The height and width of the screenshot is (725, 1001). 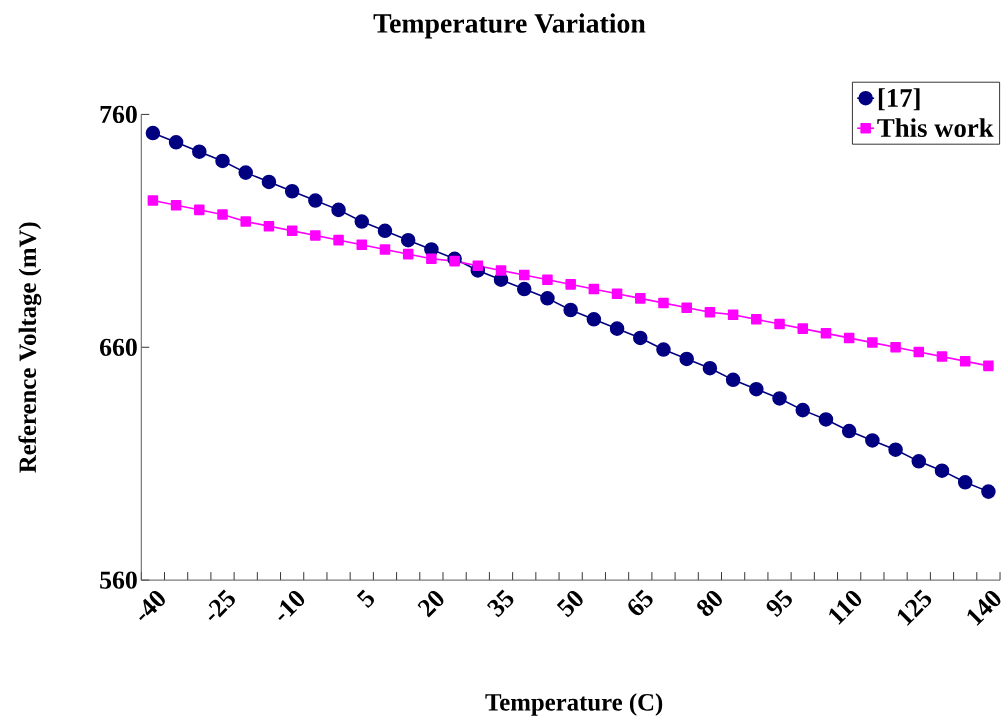 I want to click on y-tick-label: 660, so click(x=118, y=347).